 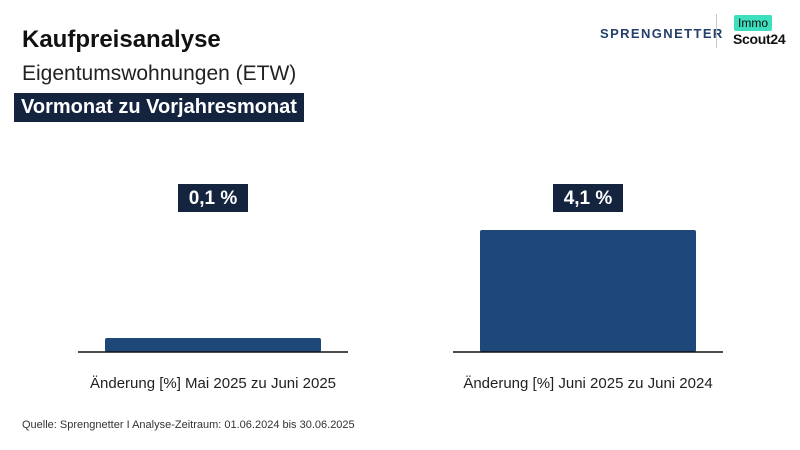 I want to click on value-label-1: 4,1 %, so click(x=588, y=198).